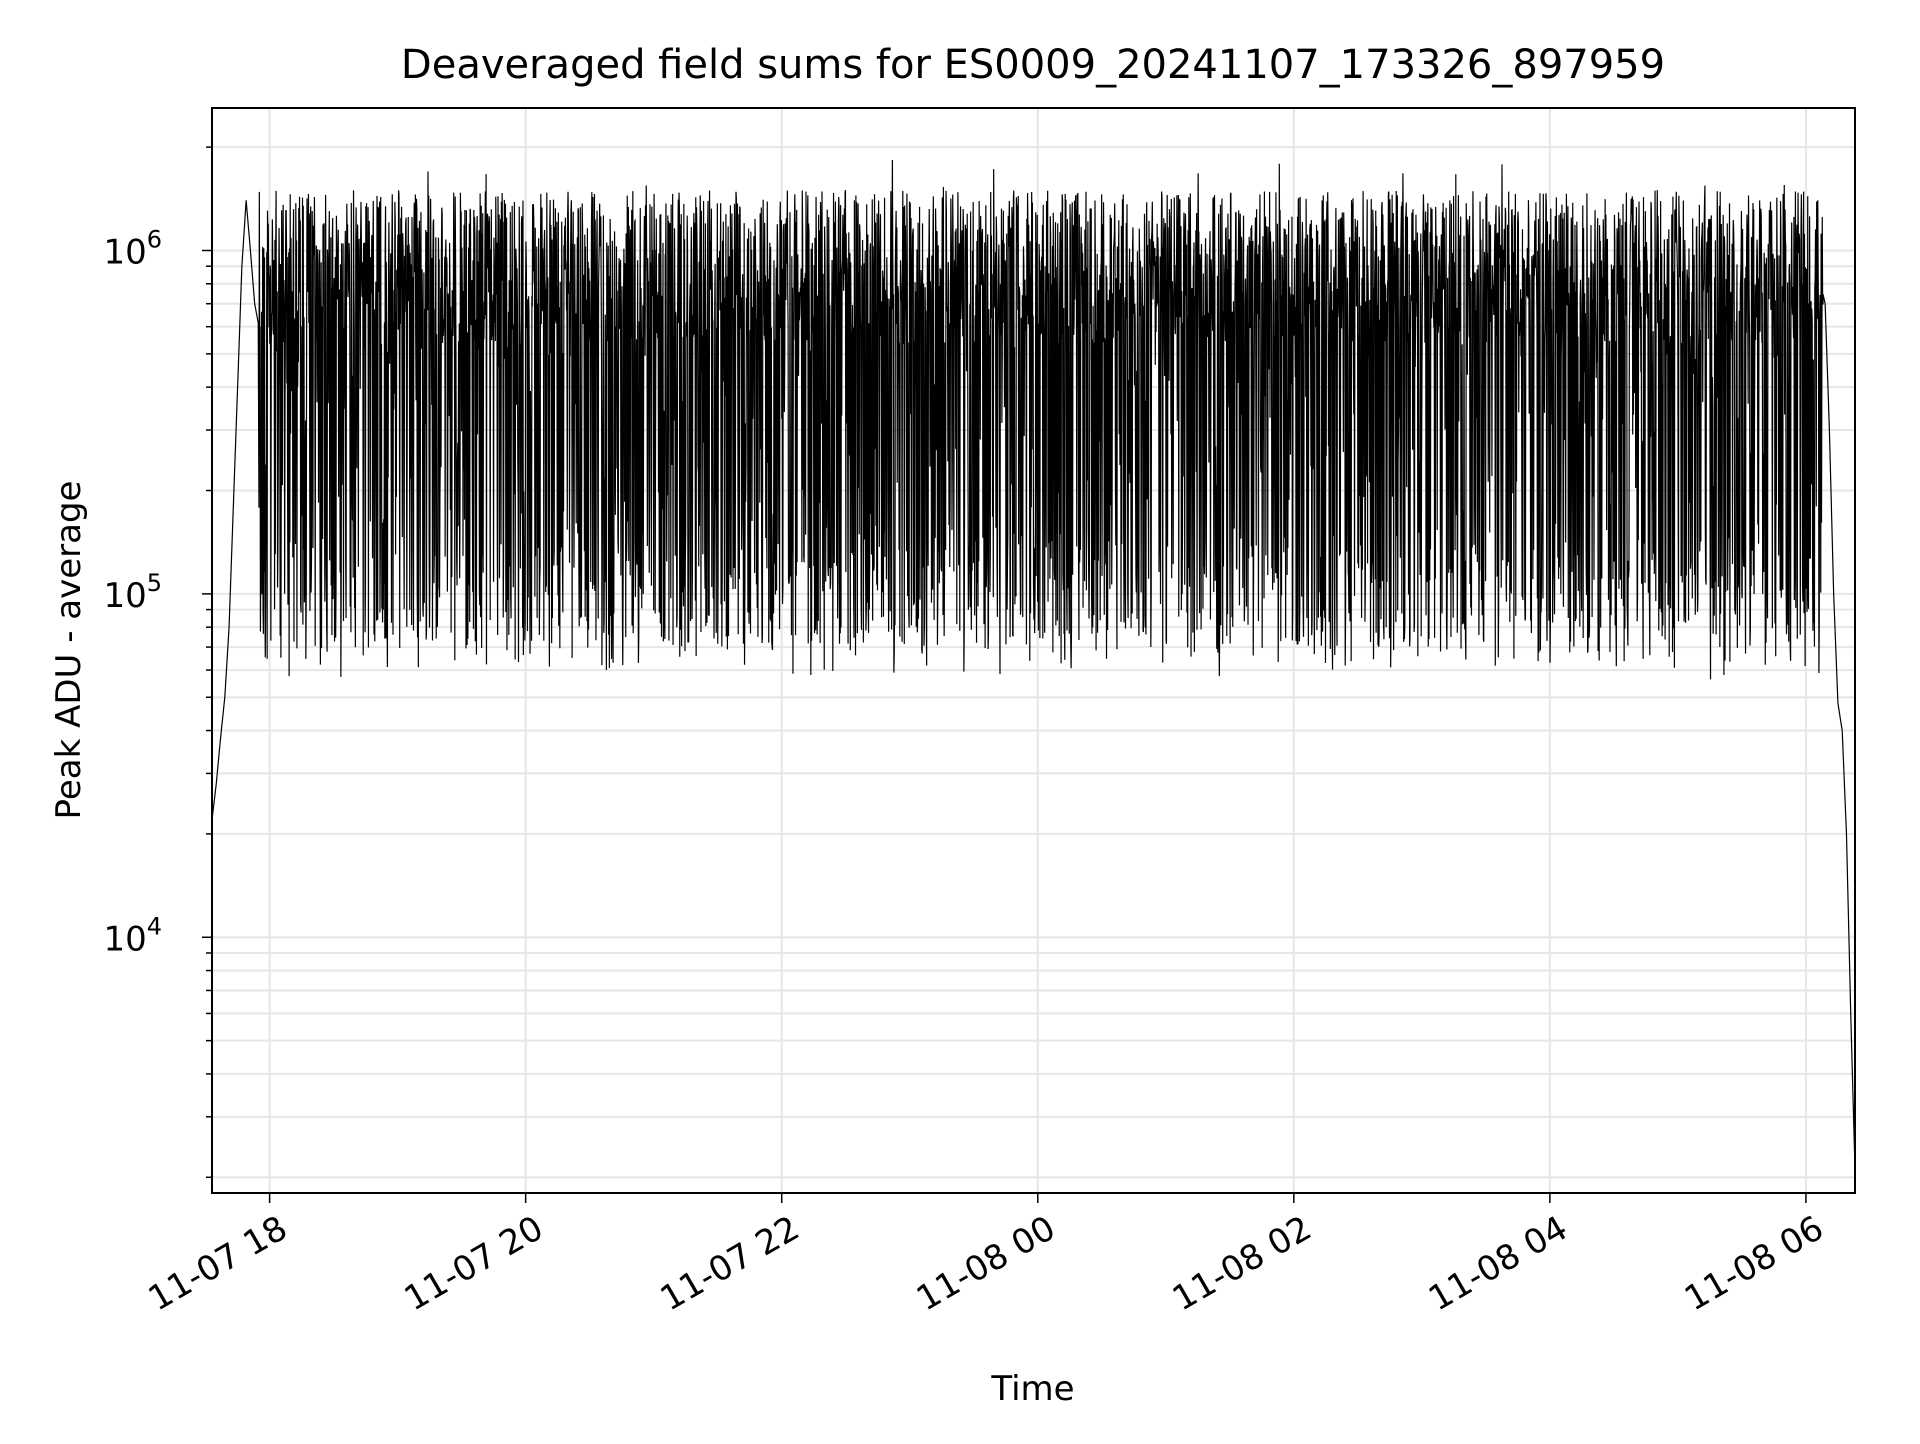 The height and width of the screenshot is (1444, 1920). Describe the element at coordinates (157, 662) in the screenshot. I see `y-axis: 10⁴ 10⁵ 10⁶` at that location.